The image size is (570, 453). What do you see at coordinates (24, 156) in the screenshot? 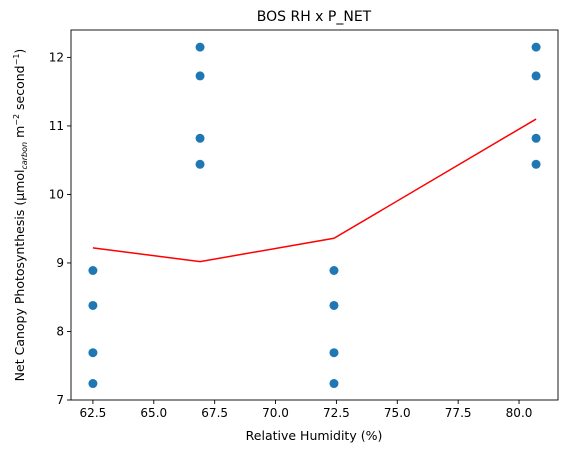
I see `y-axis-label-subscript: carbon` at bounding box center [24, 156].